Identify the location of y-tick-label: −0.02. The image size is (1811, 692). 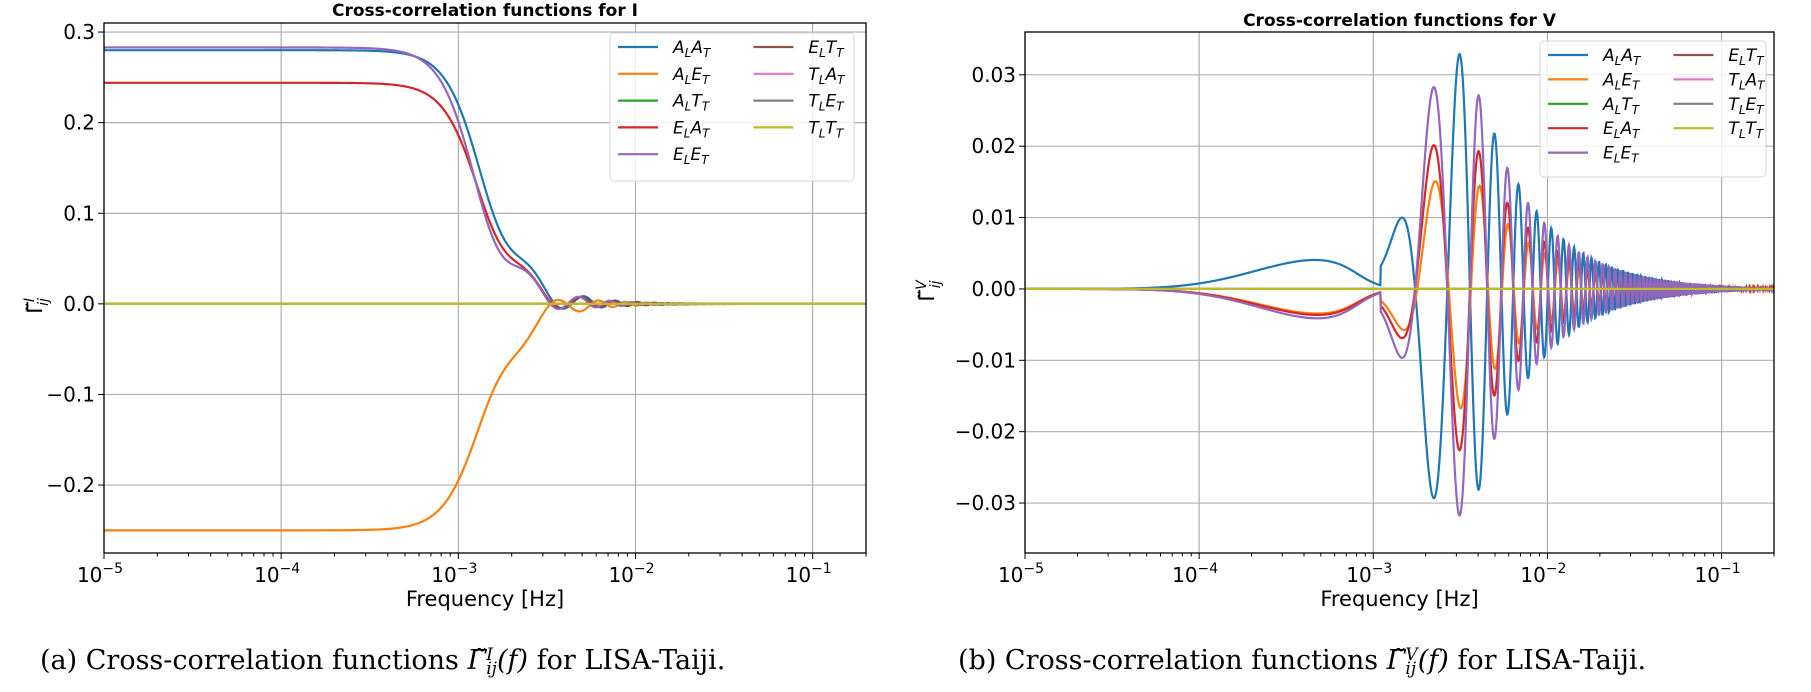
(985, 432).